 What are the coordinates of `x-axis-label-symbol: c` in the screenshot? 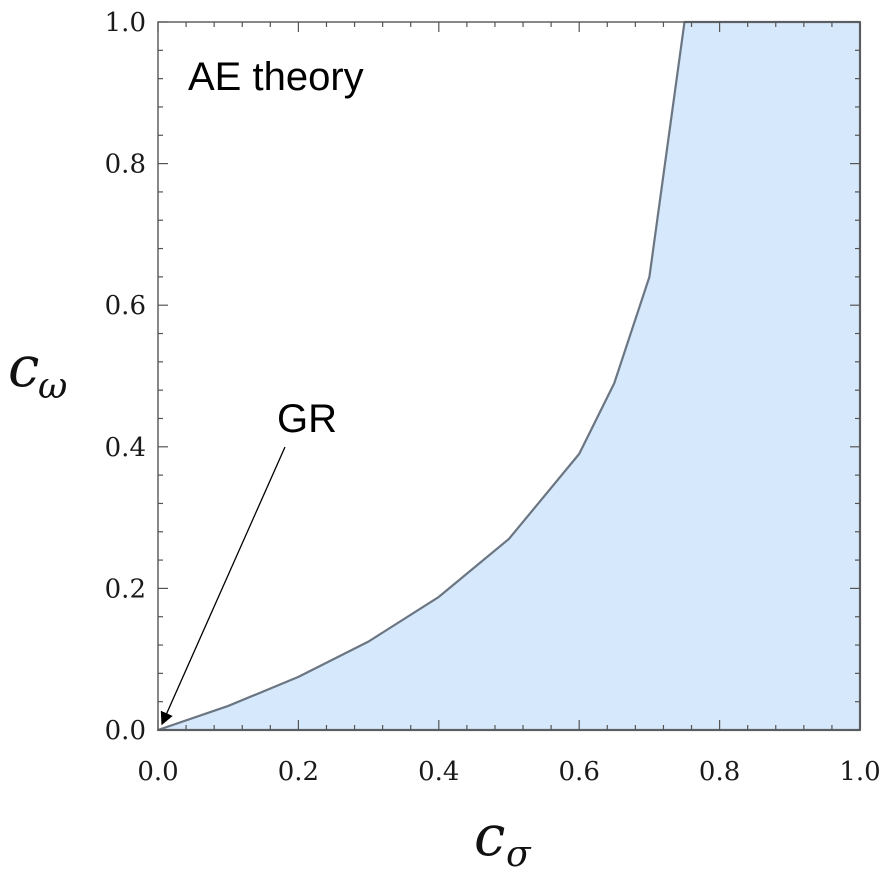 It's located at (489, 836).